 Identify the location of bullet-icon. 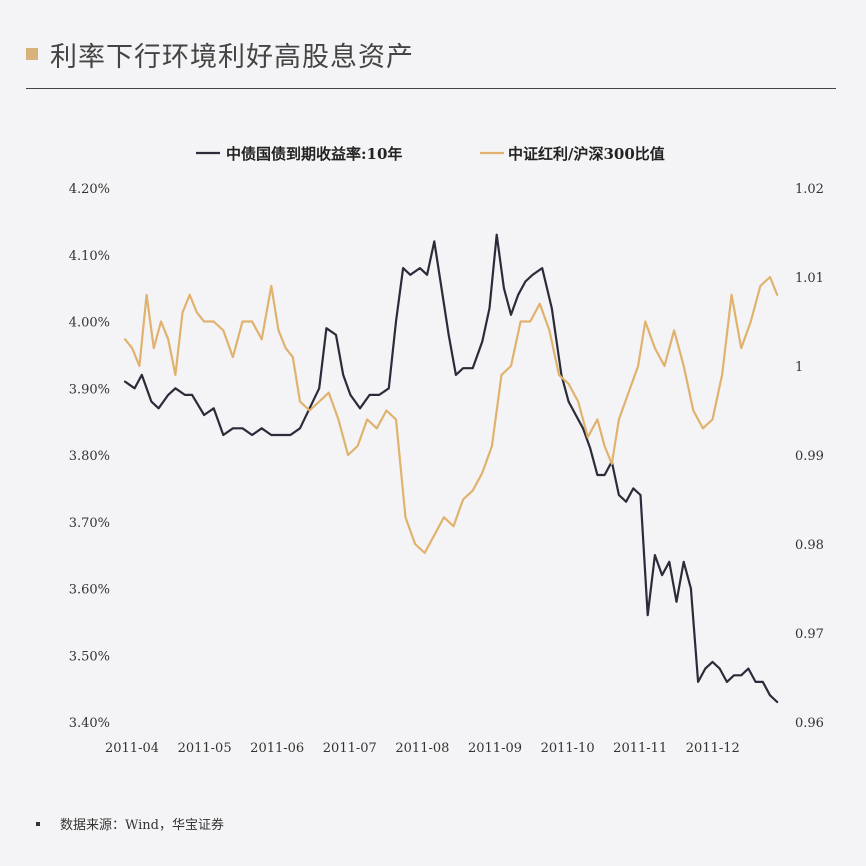
(38, 823).